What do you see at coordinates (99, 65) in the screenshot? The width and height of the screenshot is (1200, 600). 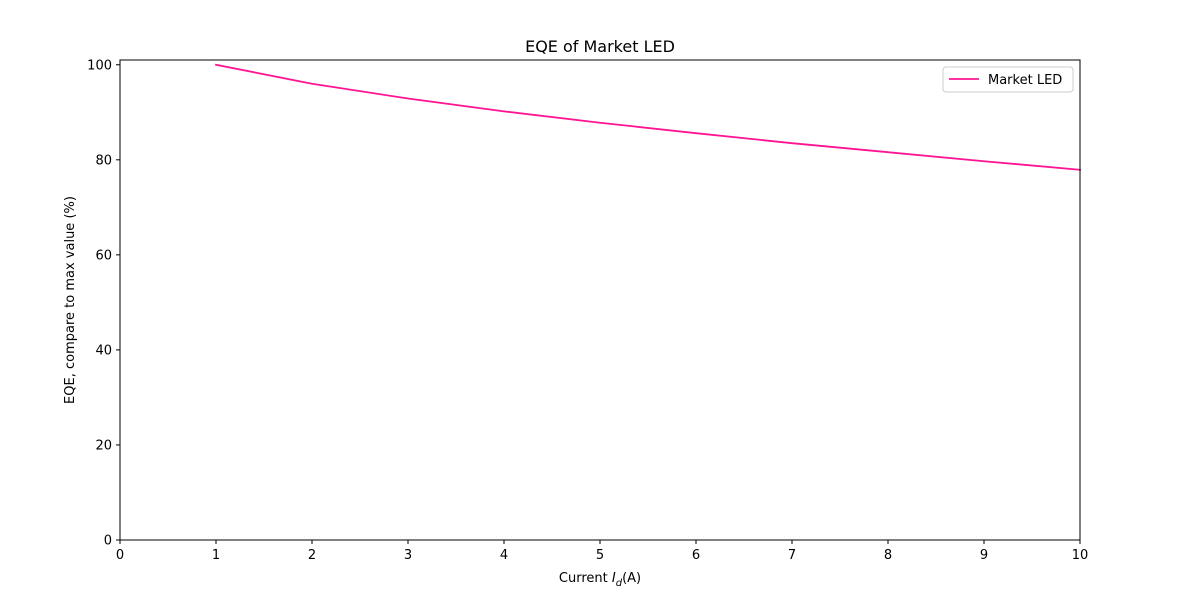 I see `y-tick-label: 100` at bounding box center [99, 65].